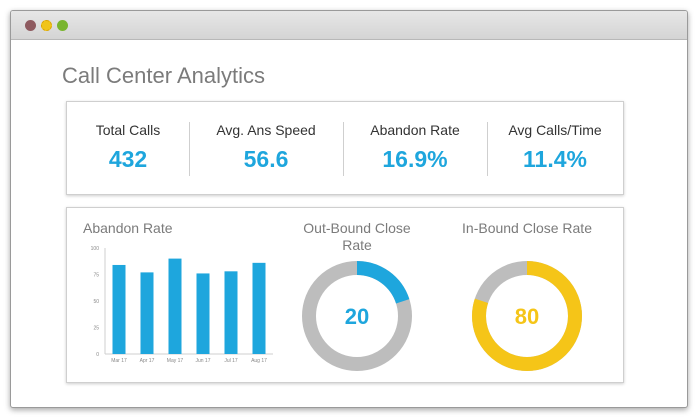 Image resolution: width=700 pixels, height=420 pixels. I want to click on x-tick-label: Aug 17, so click(259, 361).